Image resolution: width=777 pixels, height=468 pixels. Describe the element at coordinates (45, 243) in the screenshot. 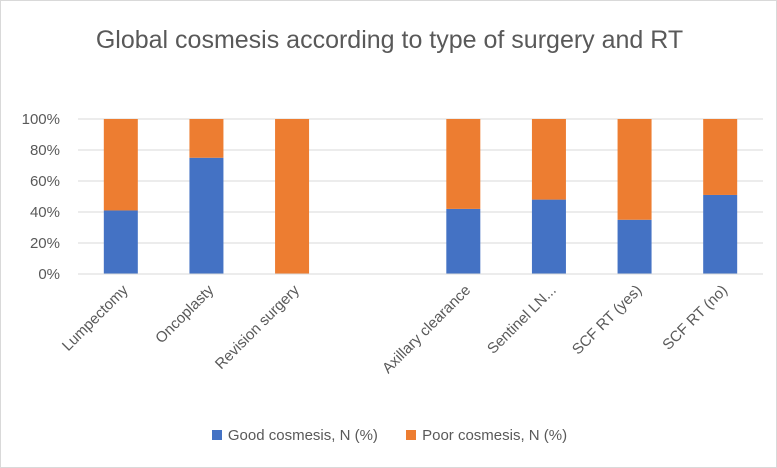

I see `y-tick-label: 20%` at that location.